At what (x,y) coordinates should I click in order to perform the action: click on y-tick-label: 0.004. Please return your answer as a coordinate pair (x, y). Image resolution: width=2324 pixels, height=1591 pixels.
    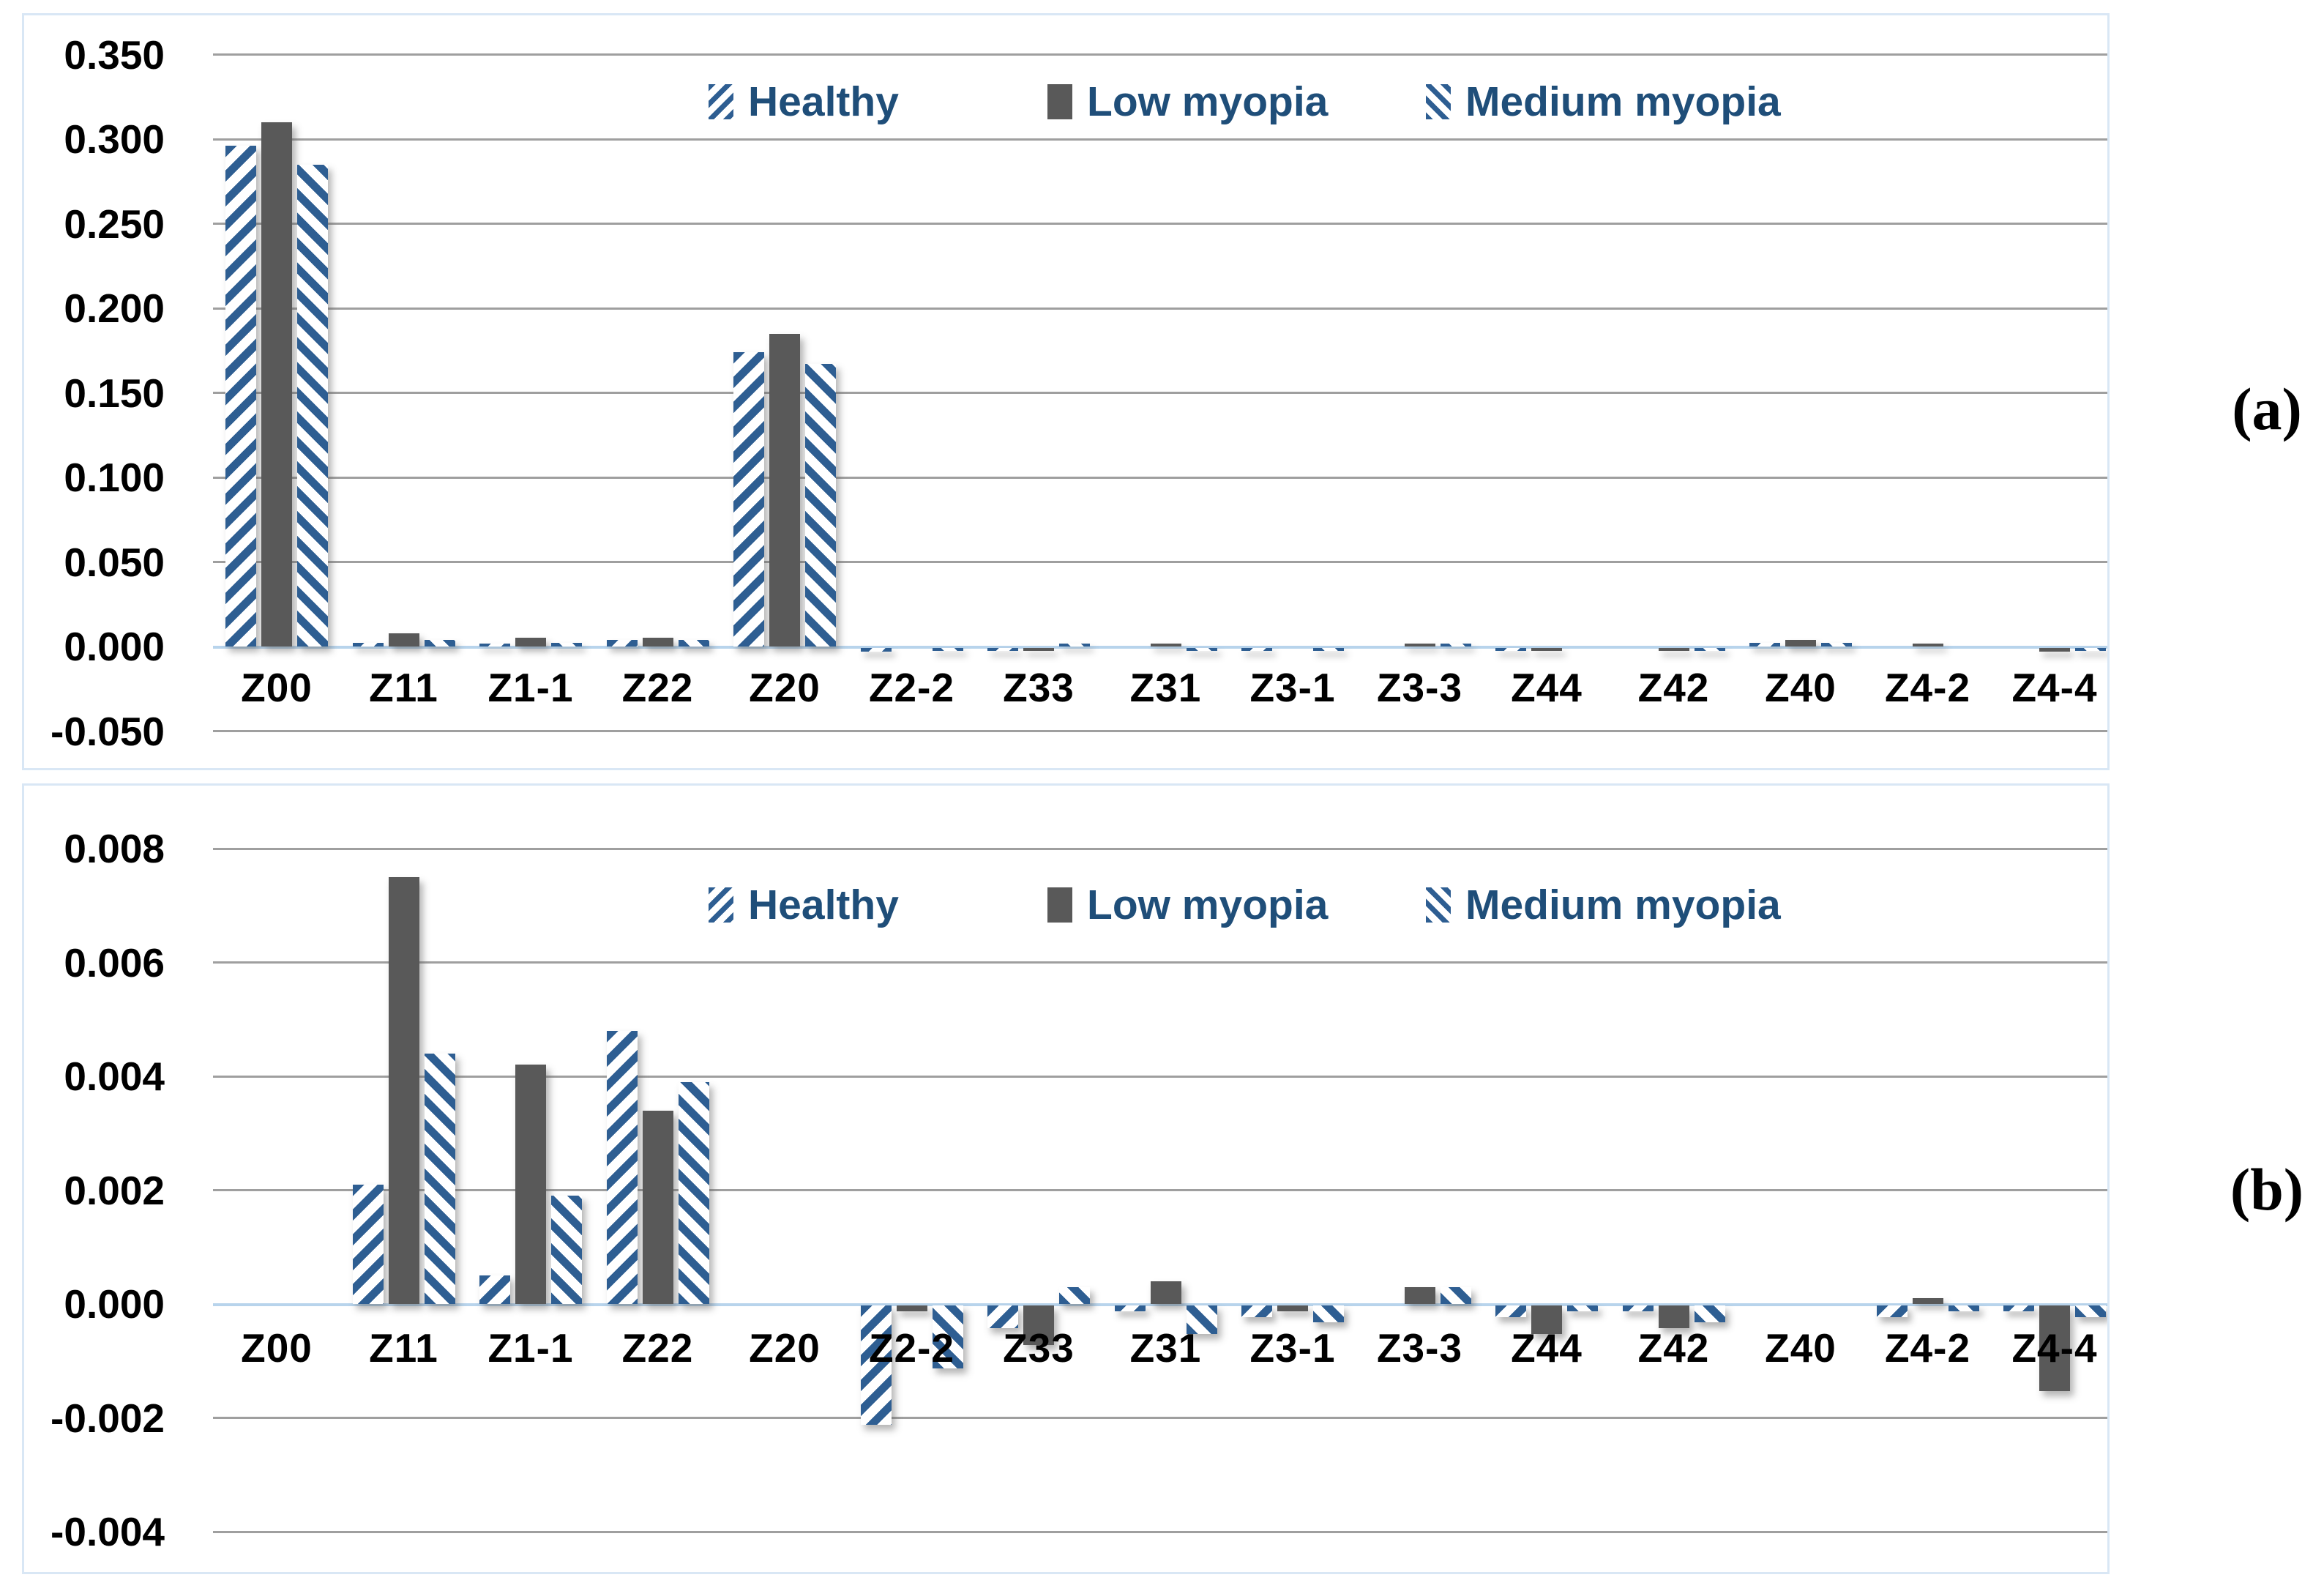
    Looking at the image, I should click on (114, 1076).